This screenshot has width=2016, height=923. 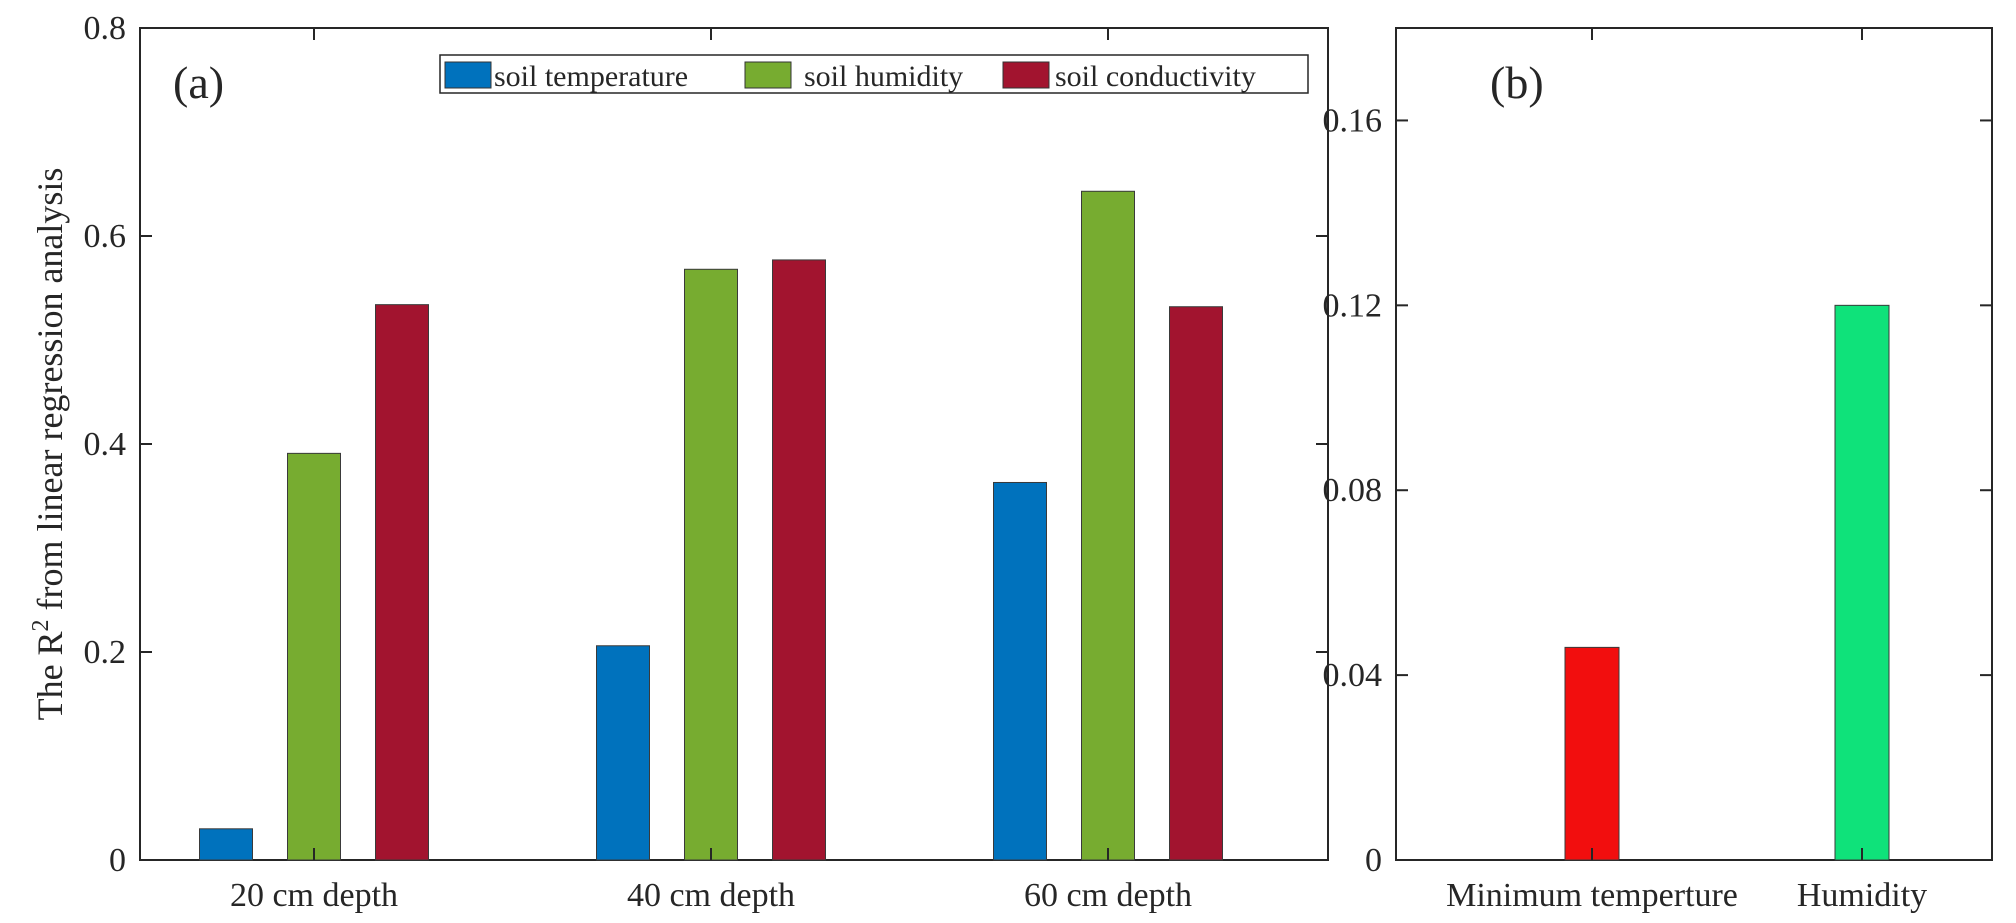 What do you see at coordinates (105, 236) in the screenshot?
I see `y-tick-label: 0.6` at bounding box center [105, 236].